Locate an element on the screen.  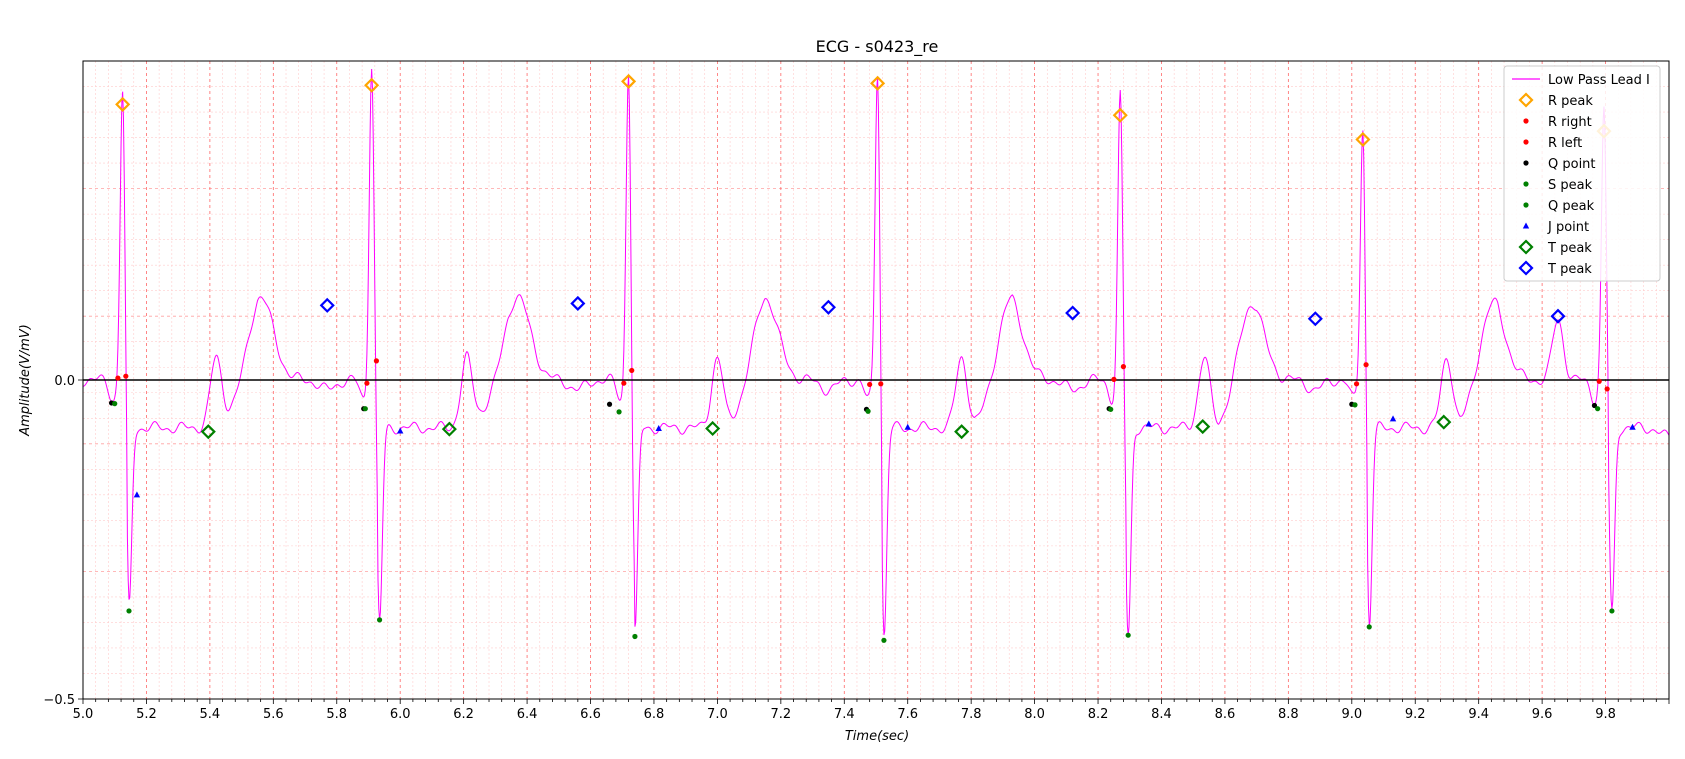
y-axis-ticks: −0.5 0.0 is located at coordinates (63, 541).